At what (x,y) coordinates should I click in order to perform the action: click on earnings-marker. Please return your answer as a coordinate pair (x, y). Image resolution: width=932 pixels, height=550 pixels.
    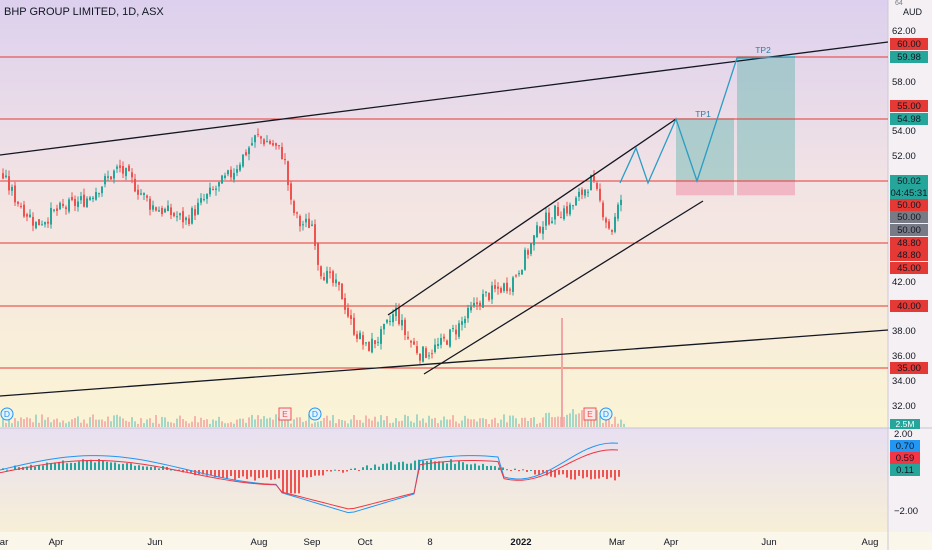
    Looking at the image, I should click on (590, 414).